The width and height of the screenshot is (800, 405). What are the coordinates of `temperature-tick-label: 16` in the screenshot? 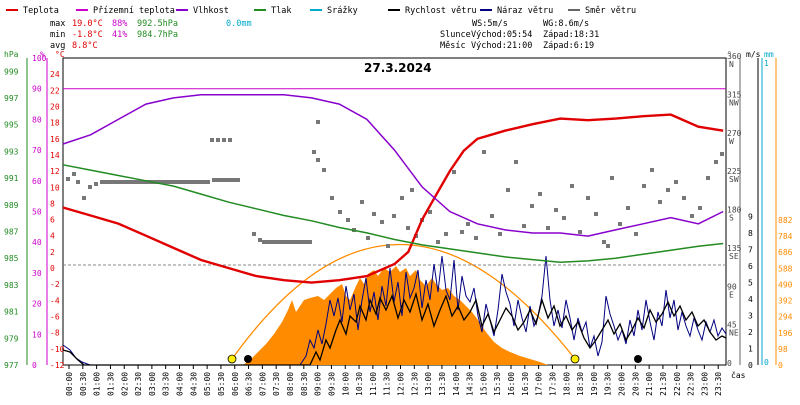 It's located at (55, 139).